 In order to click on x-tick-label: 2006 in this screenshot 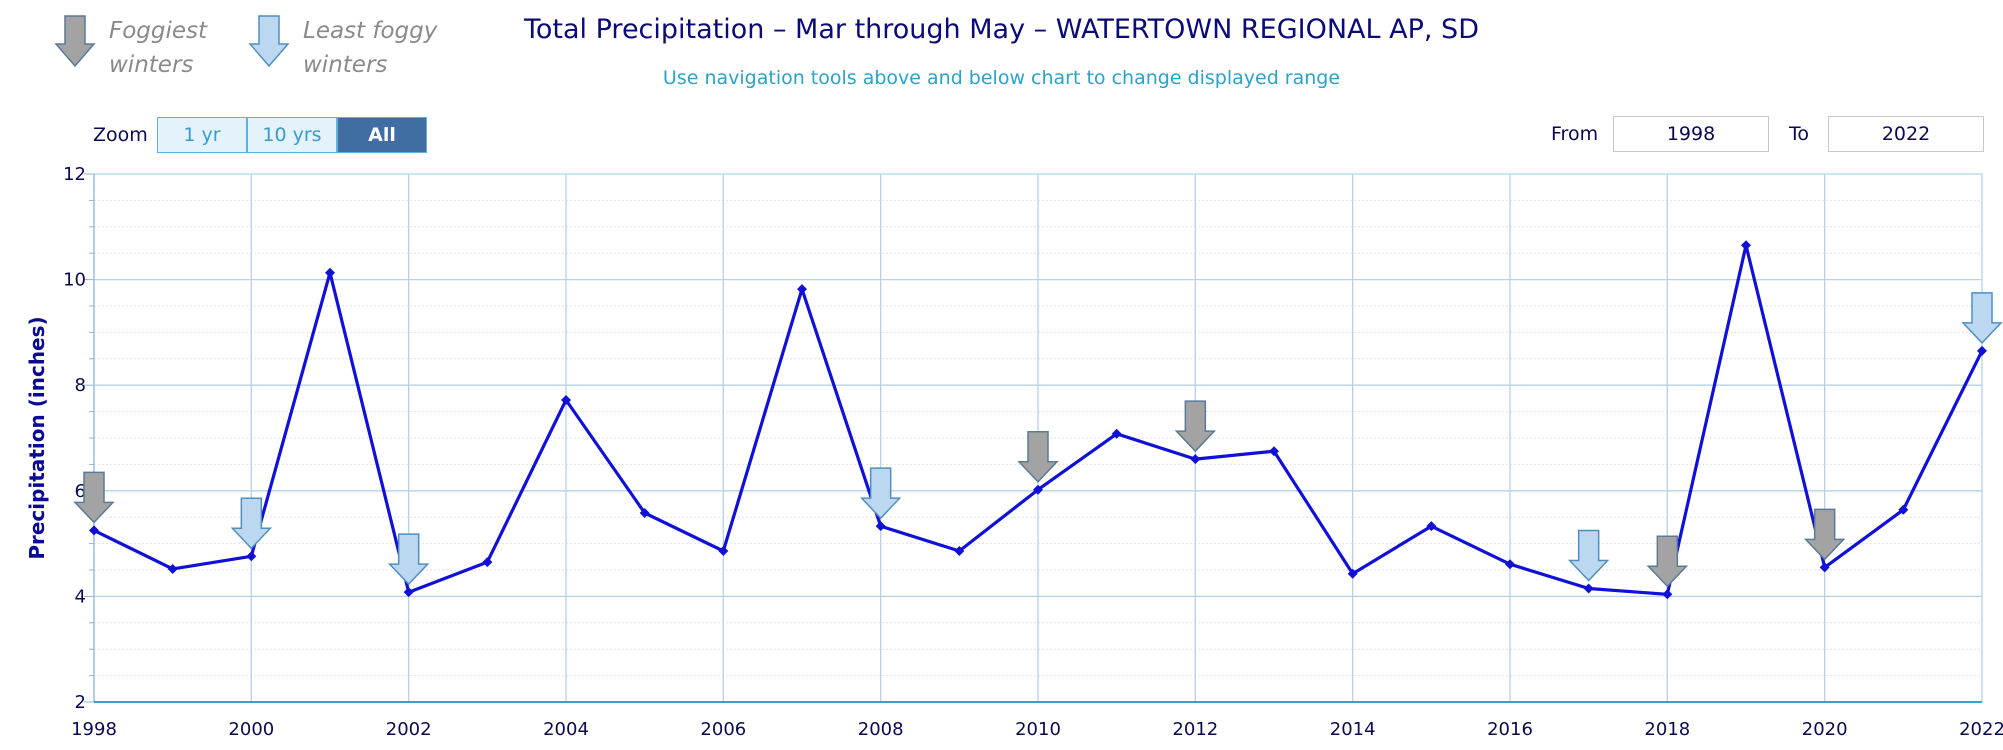, I will do `click(723, 729)`.